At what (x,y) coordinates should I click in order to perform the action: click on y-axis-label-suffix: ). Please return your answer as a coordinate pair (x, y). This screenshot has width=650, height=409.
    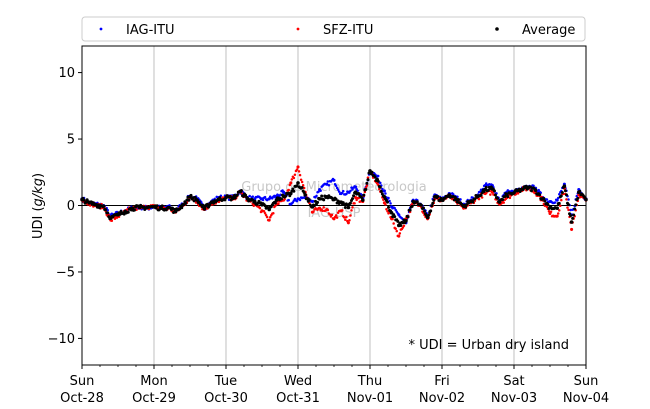
    Looking at the image, I should click on (38, 175).